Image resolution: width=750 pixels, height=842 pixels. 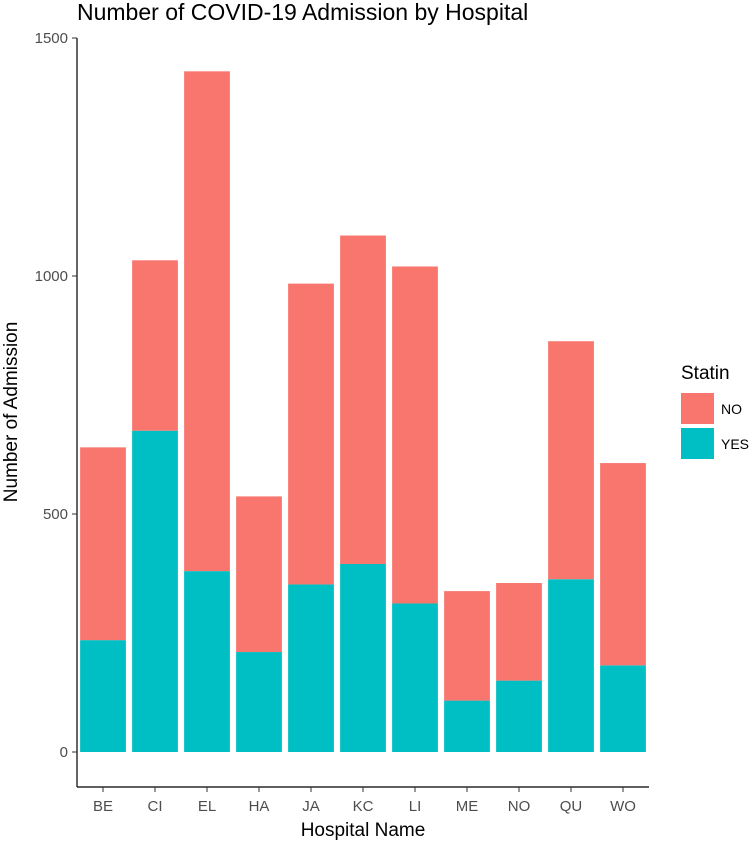 I want to click on bar-li-no, so click(x=415, y=435).